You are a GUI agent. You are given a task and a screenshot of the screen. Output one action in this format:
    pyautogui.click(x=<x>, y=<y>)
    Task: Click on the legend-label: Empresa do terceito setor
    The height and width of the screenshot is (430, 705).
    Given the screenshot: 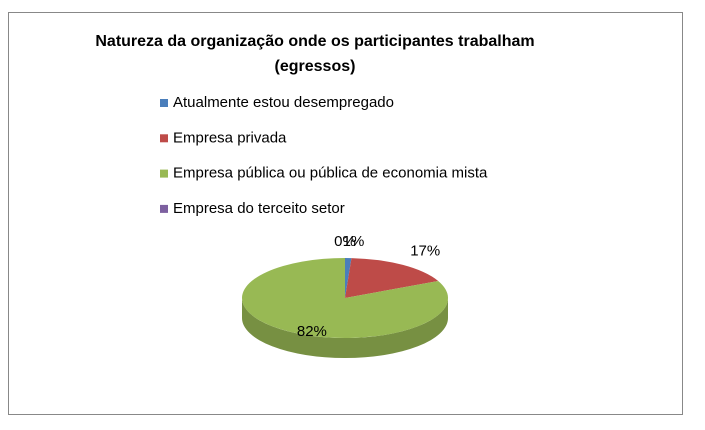 What is the action you would take?
    pyautogui.click(x=259, y=208)
    